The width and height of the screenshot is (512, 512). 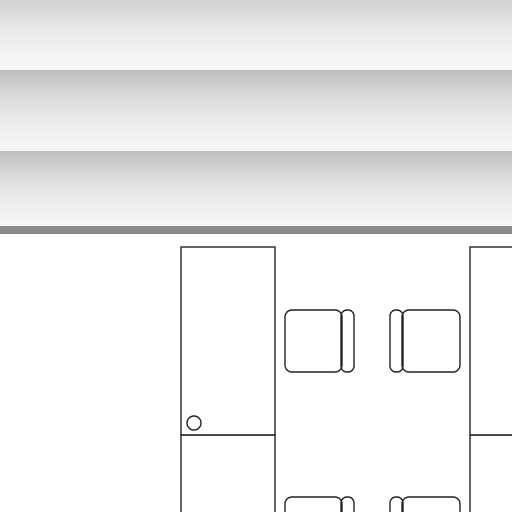 I want to click on right-cabinet, so click(x=490, y=379).